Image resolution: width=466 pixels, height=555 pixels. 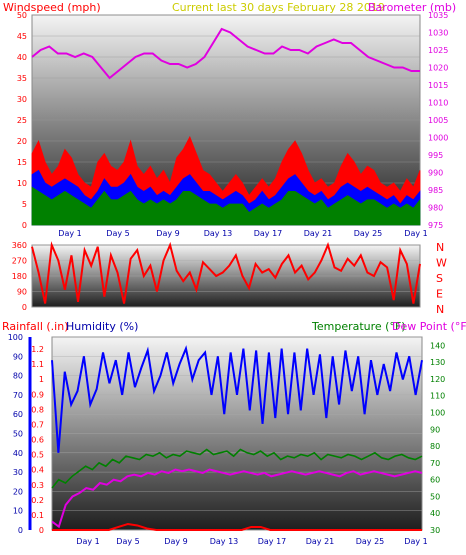 What do you see at coordinates (435, 155) in the screenshot?
I see `right-tick-label: 995` at bounding box center [435, 155].